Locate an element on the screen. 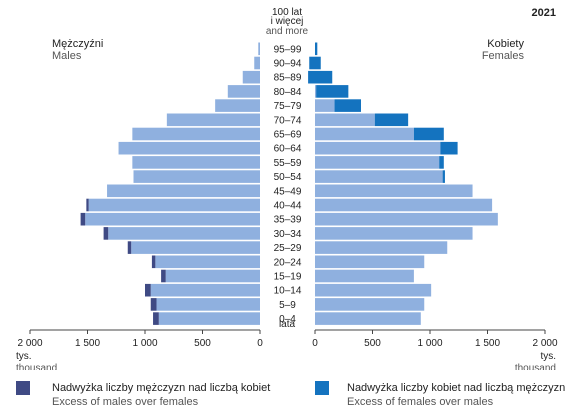  right-unit-pl: tys. is located at coordinates (548, 356).